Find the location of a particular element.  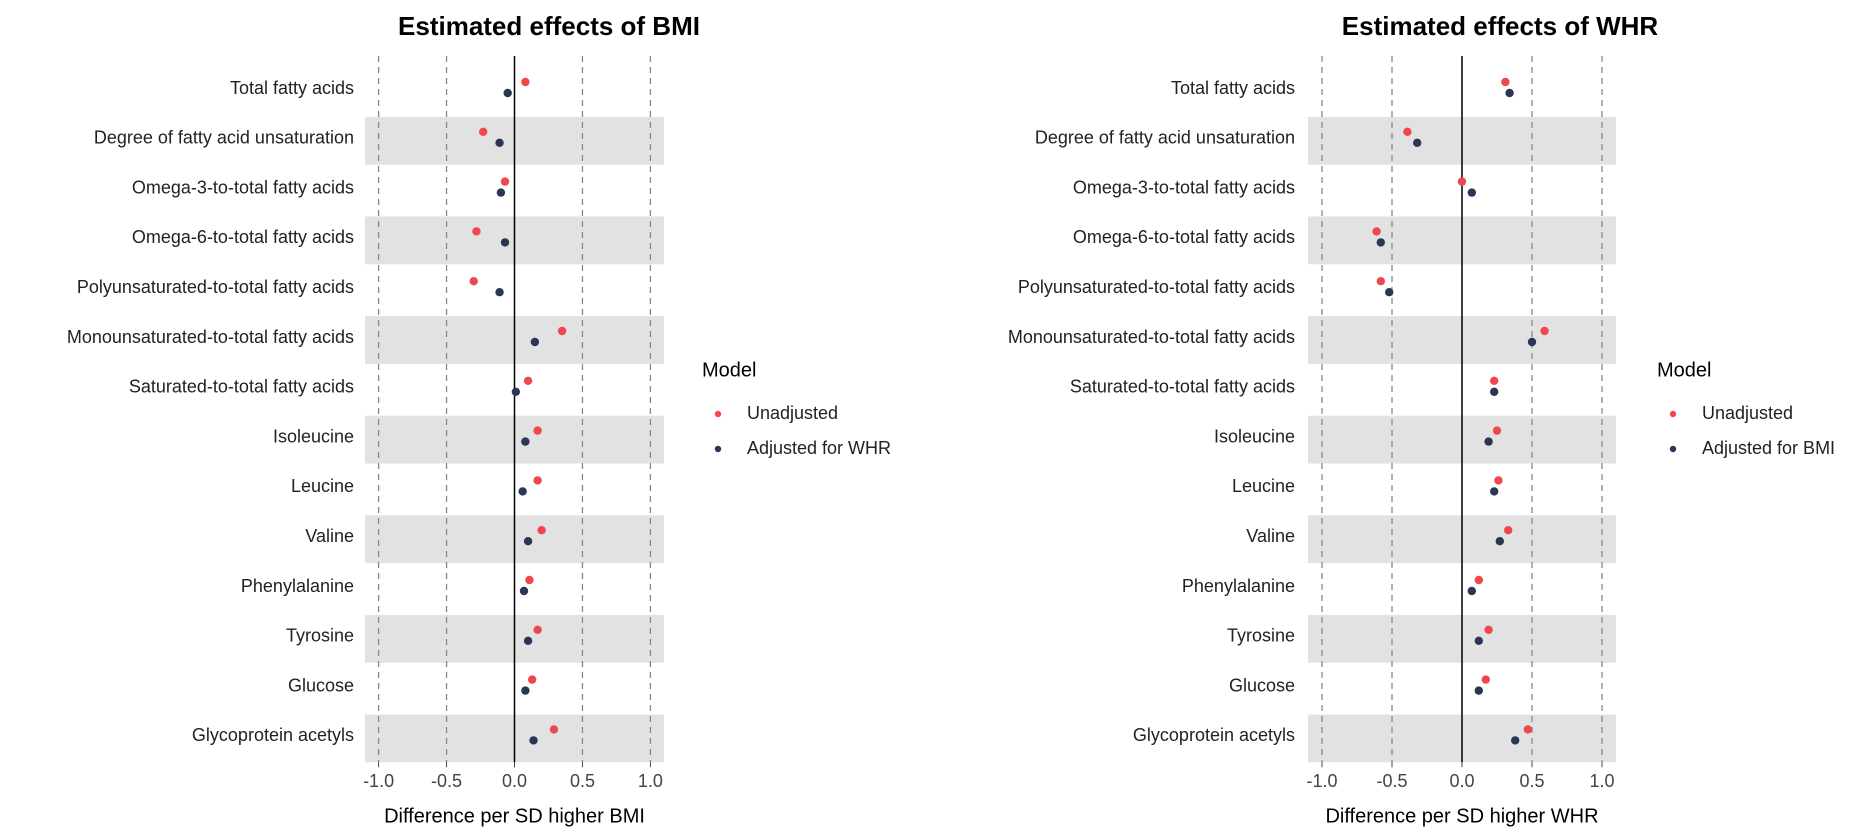

x-tick-label: -1.0 is located at coordinates (378, 781).